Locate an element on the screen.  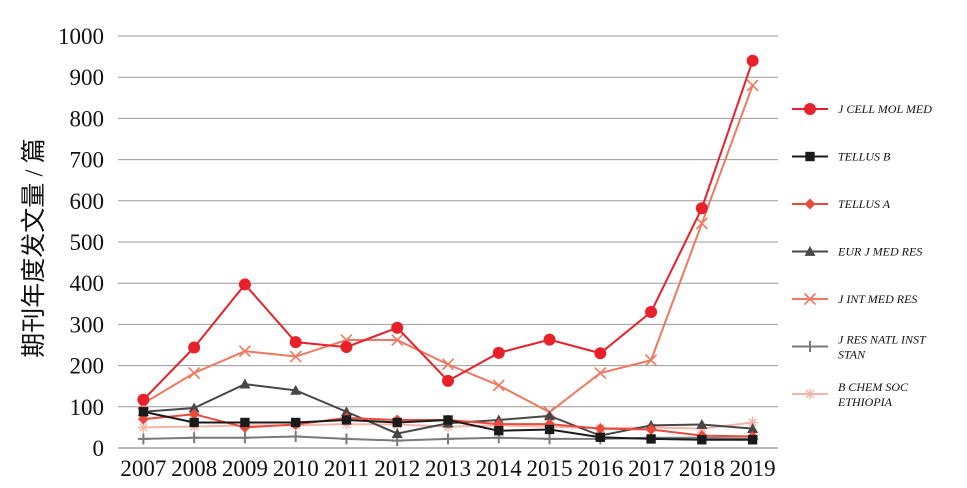
legend-item-b-chem-soc-ethiopia: B CHEM SOC ETHIOPIA is located at coordinates (850, 394).